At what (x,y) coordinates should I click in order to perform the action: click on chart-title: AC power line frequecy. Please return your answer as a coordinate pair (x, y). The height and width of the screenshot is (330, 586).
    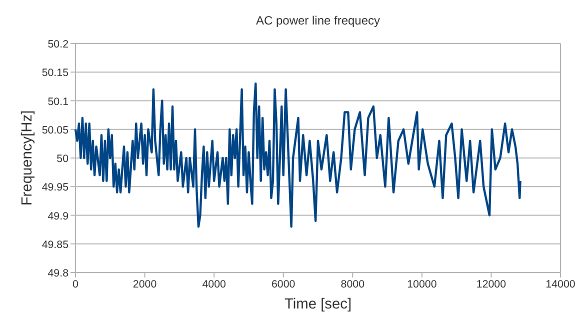
    Looking at the image, I should click on (318, 21).